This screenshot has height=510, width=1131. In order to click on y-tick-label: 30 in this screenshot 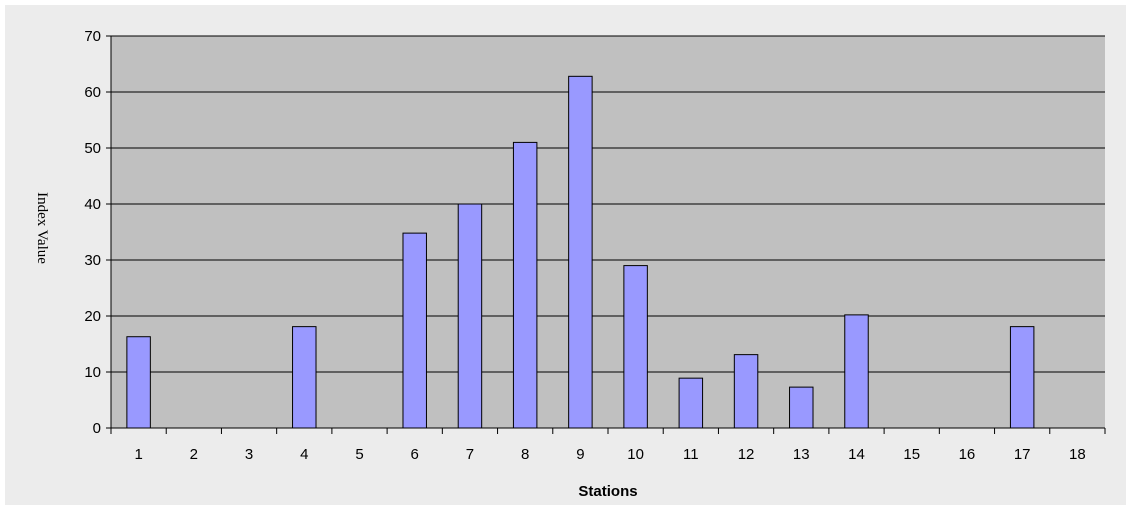, I will do `click(92, 260)`.